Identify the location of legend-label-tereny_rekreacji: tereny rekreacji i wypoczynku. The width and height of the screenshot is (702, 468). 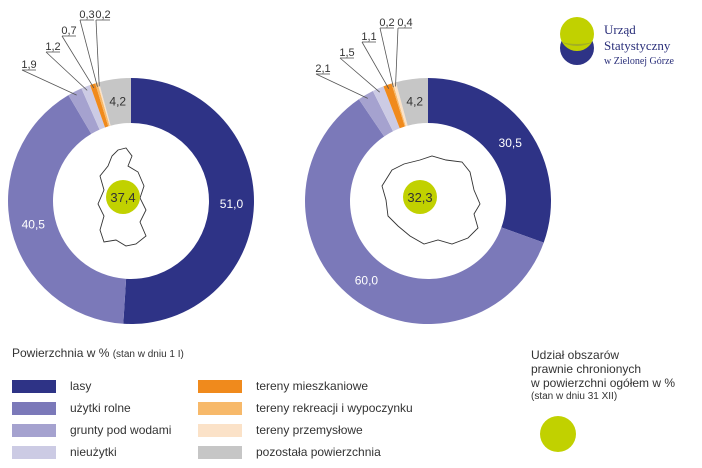
(334, 408).